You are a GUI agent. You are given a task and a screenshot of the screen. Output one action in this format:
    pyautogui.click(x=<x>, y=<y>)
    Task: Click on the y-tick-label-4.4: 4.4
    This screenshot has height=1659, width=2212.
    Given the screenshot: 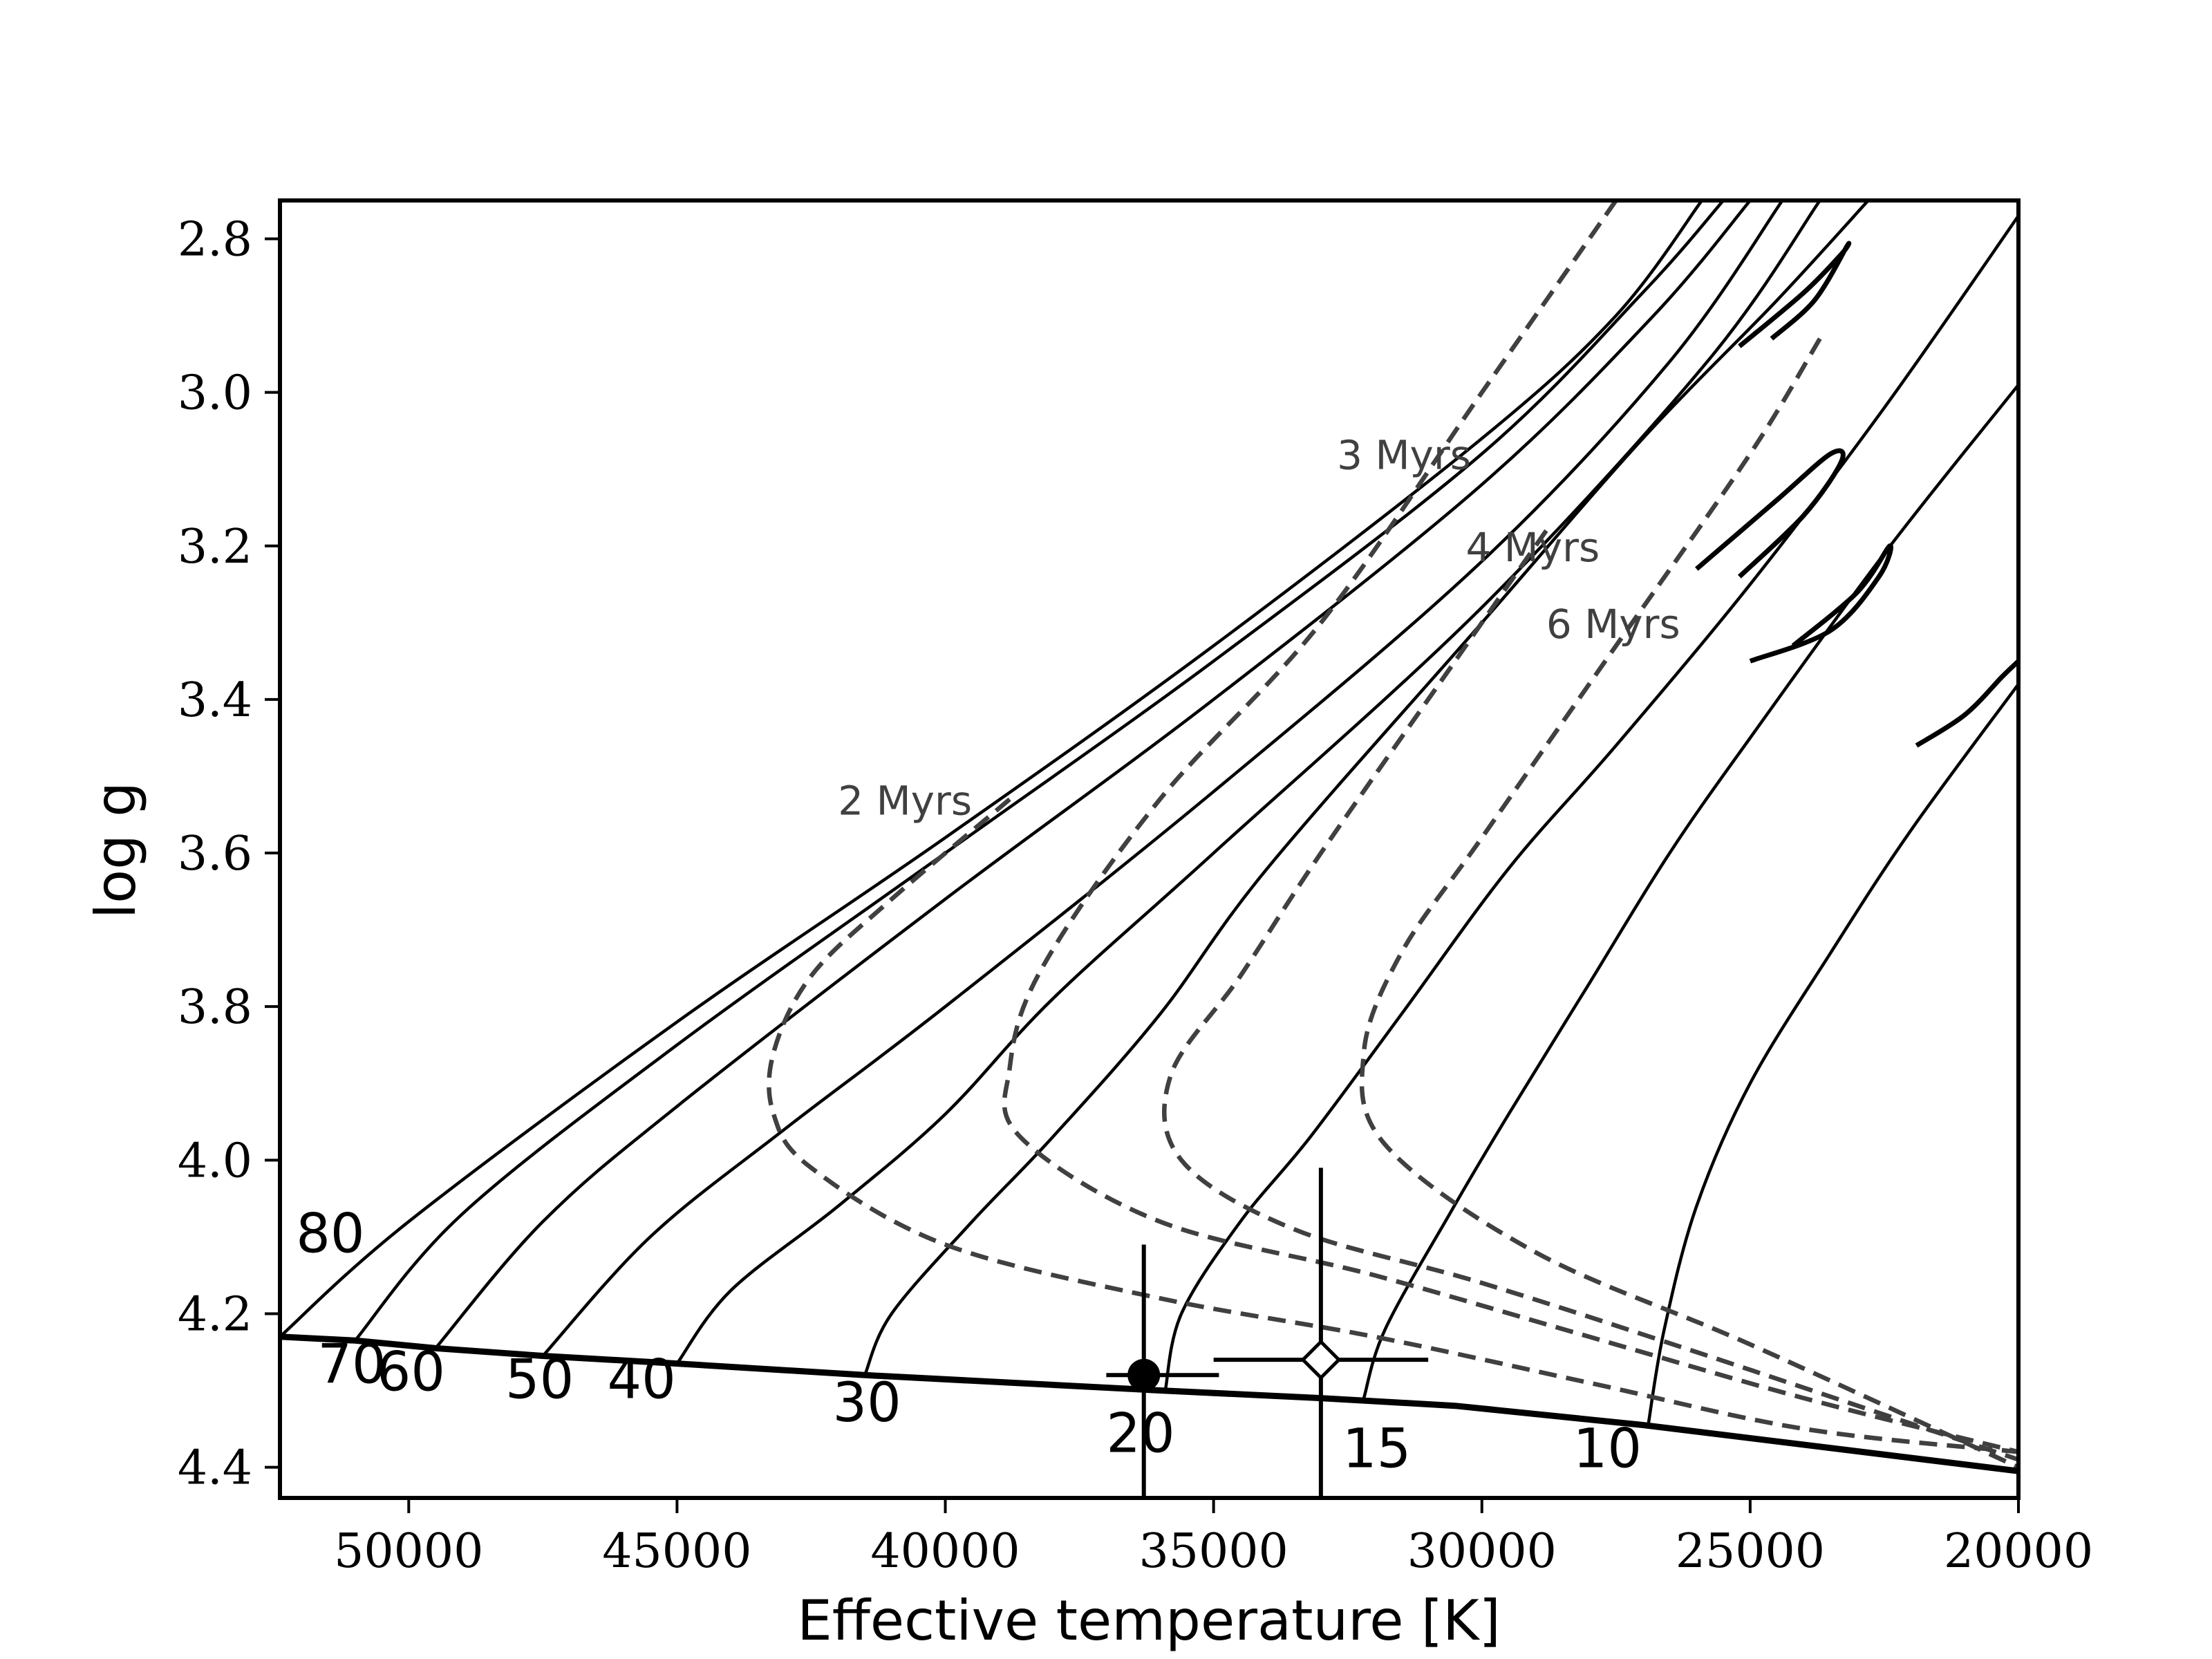 What is the action you would take?
    pyautogui.click(x=215, y=1469)
    